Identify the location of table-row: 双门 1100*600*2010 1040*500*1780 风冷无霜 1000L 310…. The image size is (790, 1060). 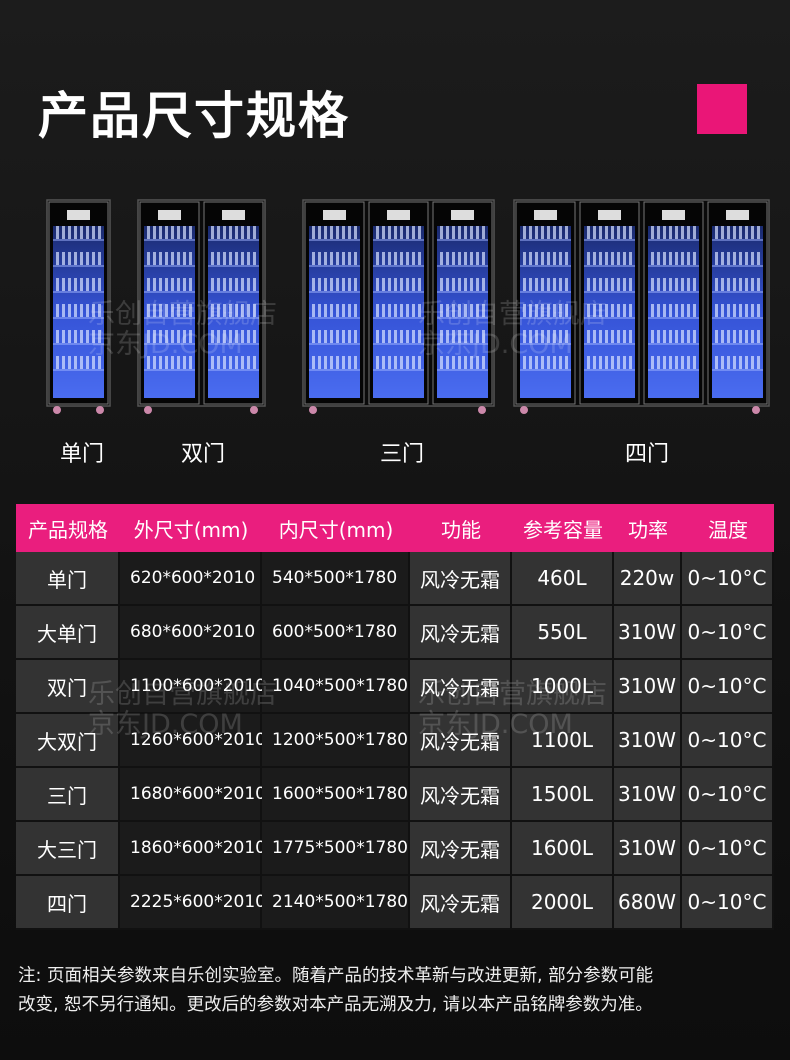
(395, 687).